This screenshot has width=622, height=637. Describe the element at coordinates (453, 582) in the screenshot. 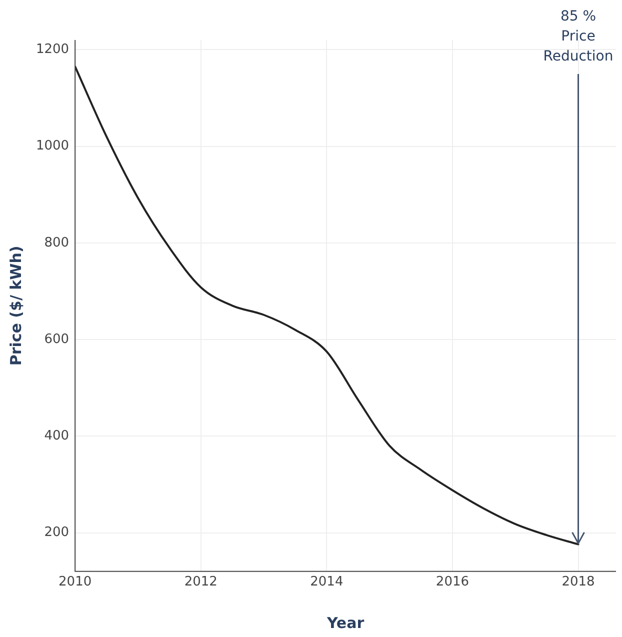

I see `x-tick-label: 2016` at that location.